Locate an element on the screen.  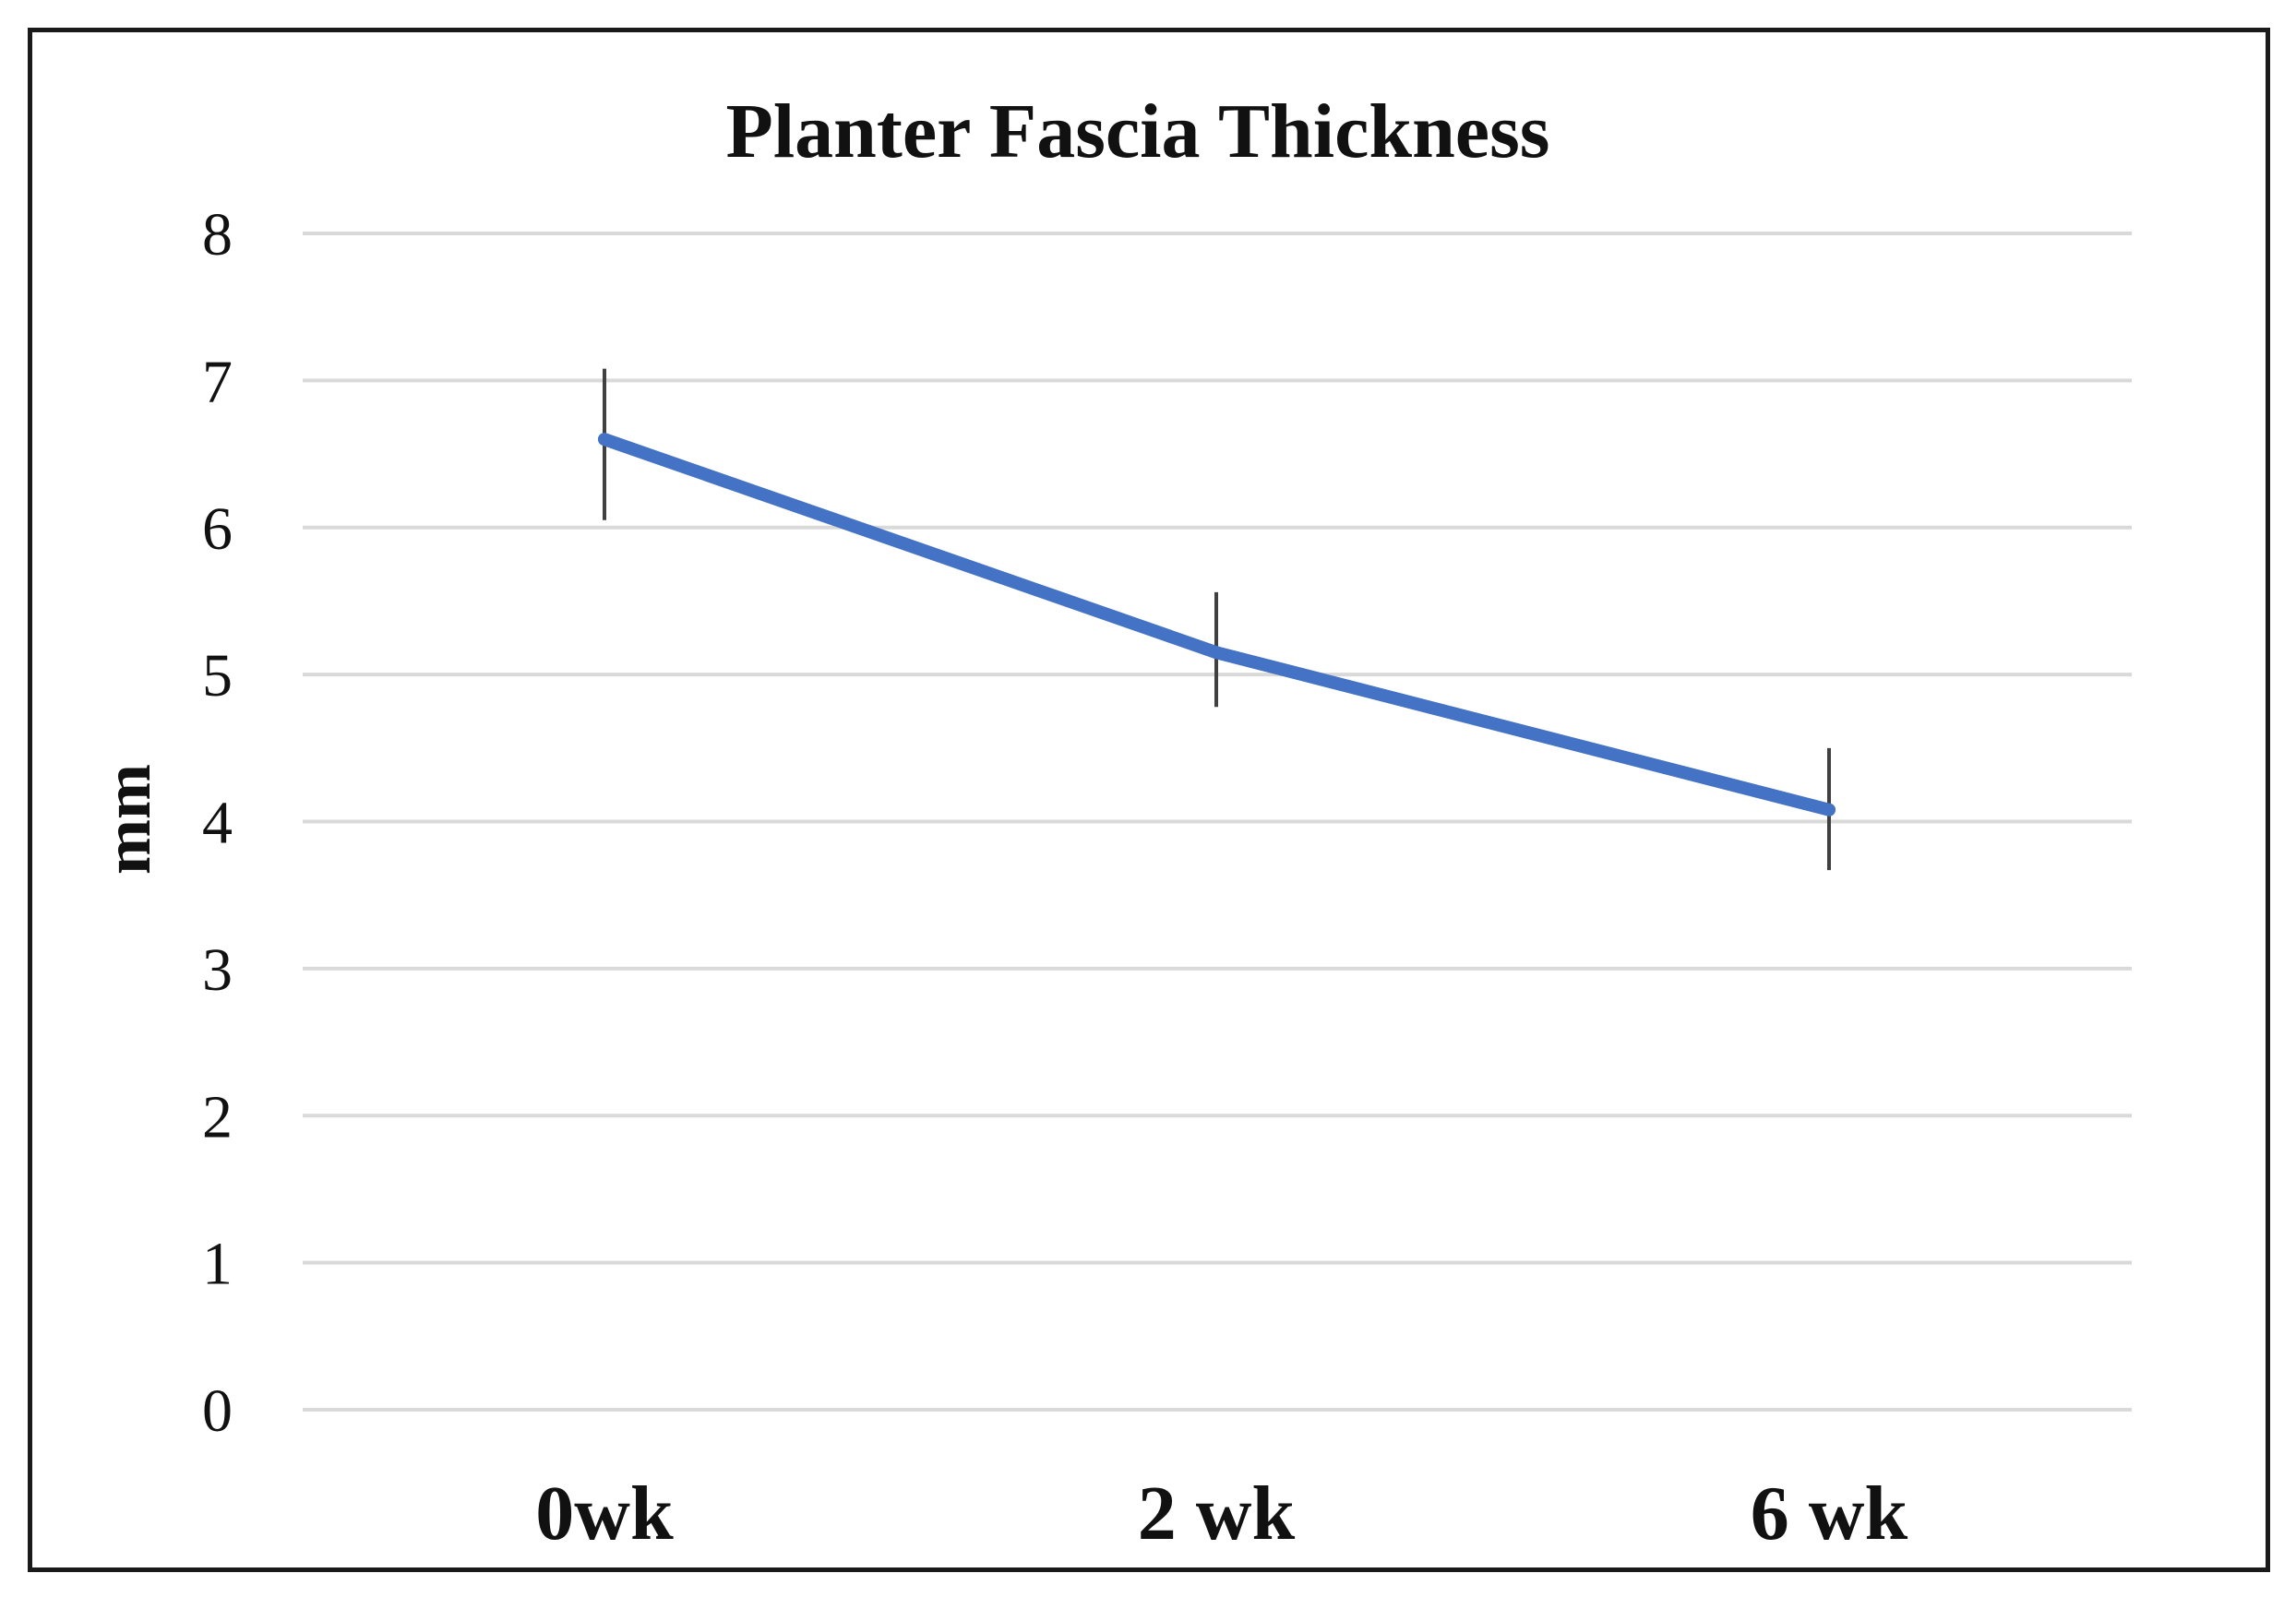
y-axis-title: mm is located at coordinates (127, 819).